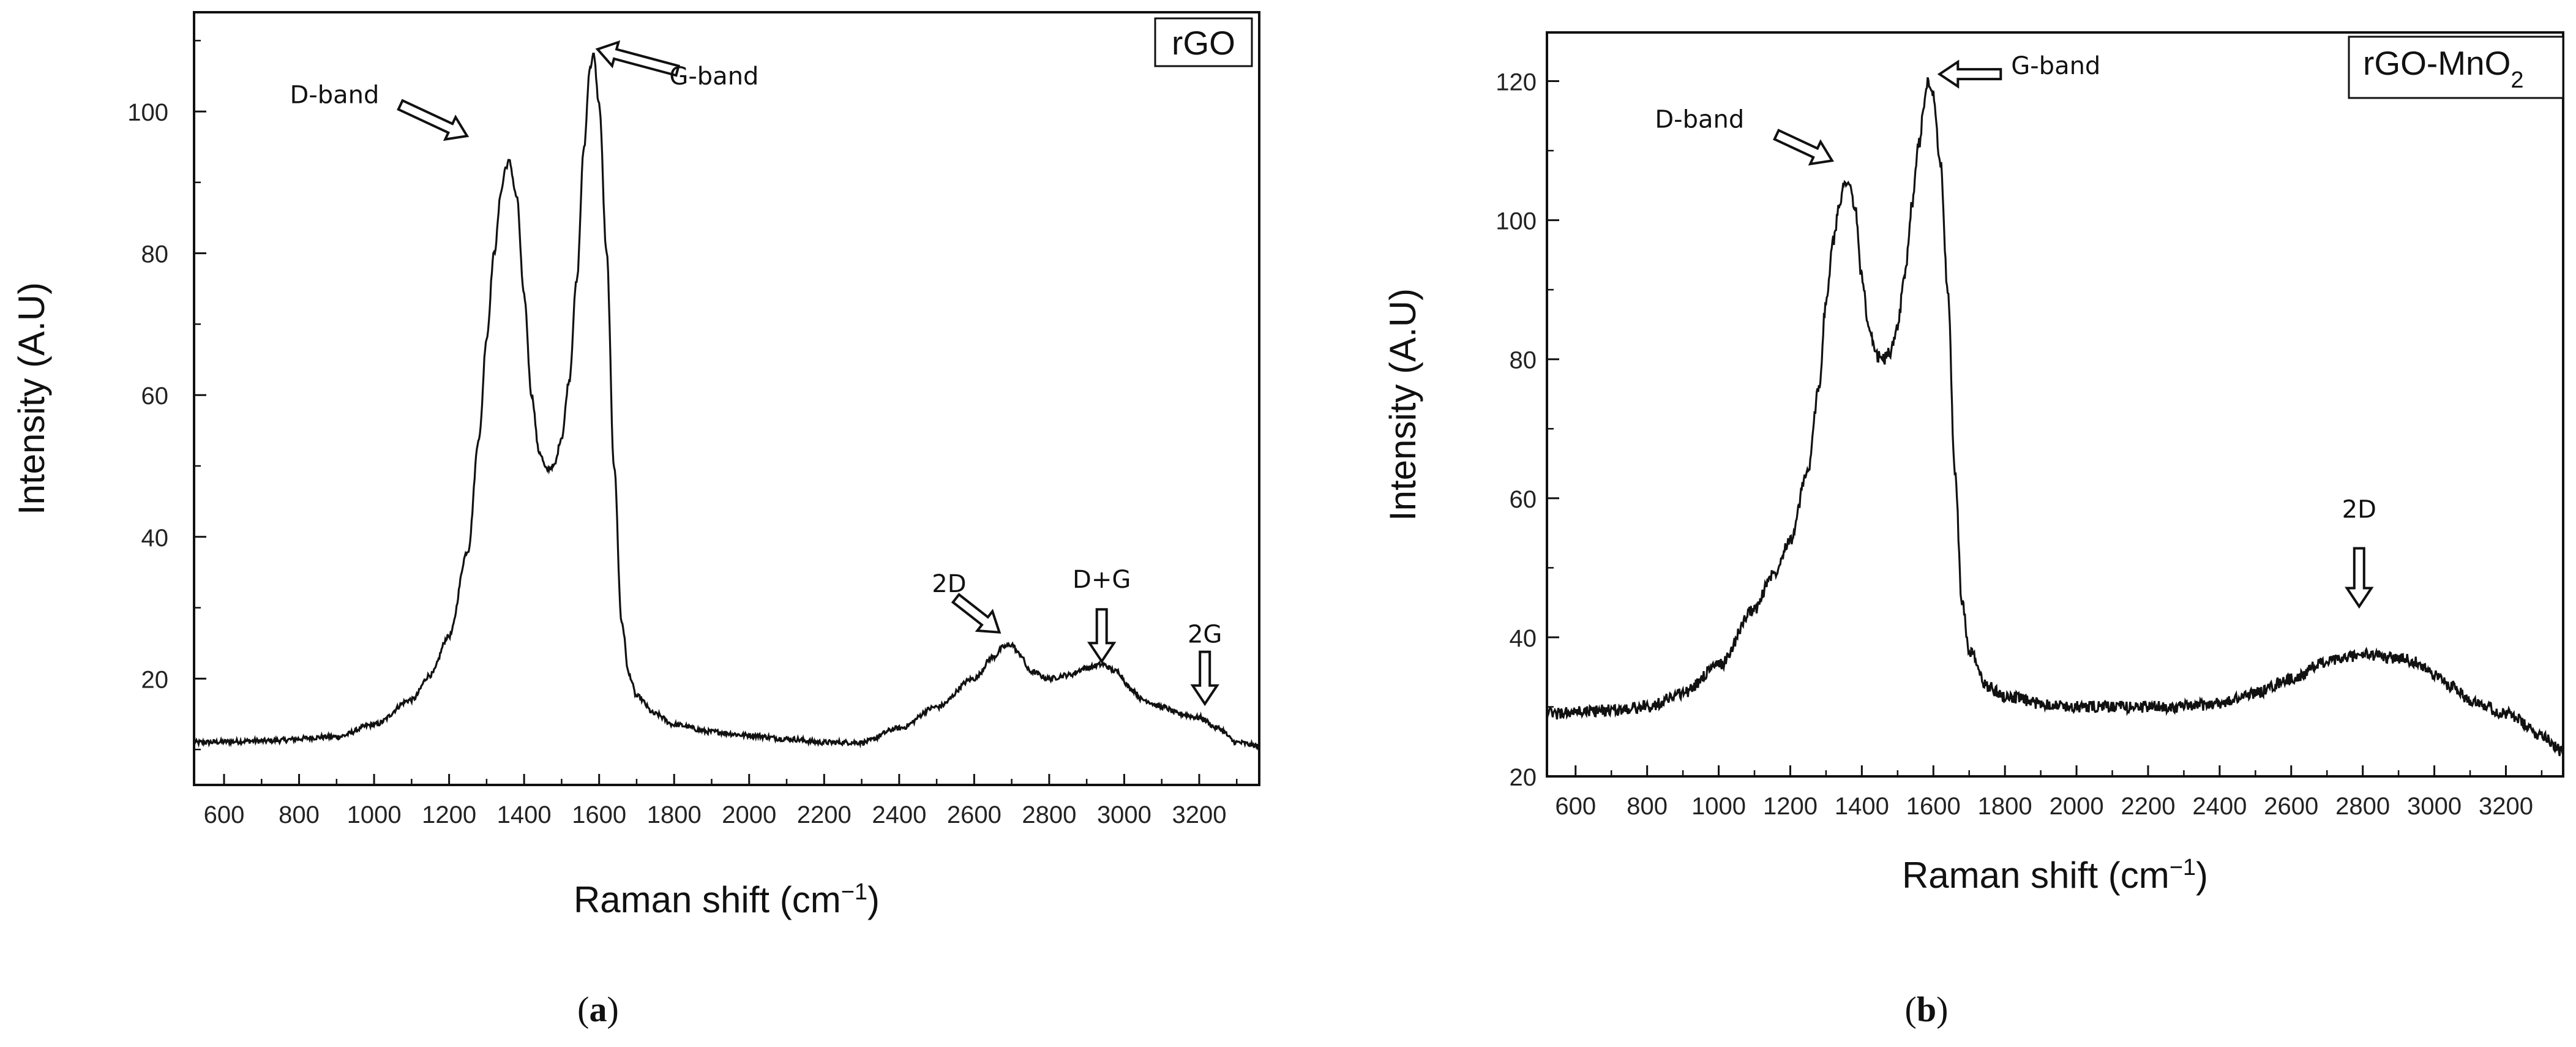  I want to click on panel-a-label: (a), so click(598, 1009).